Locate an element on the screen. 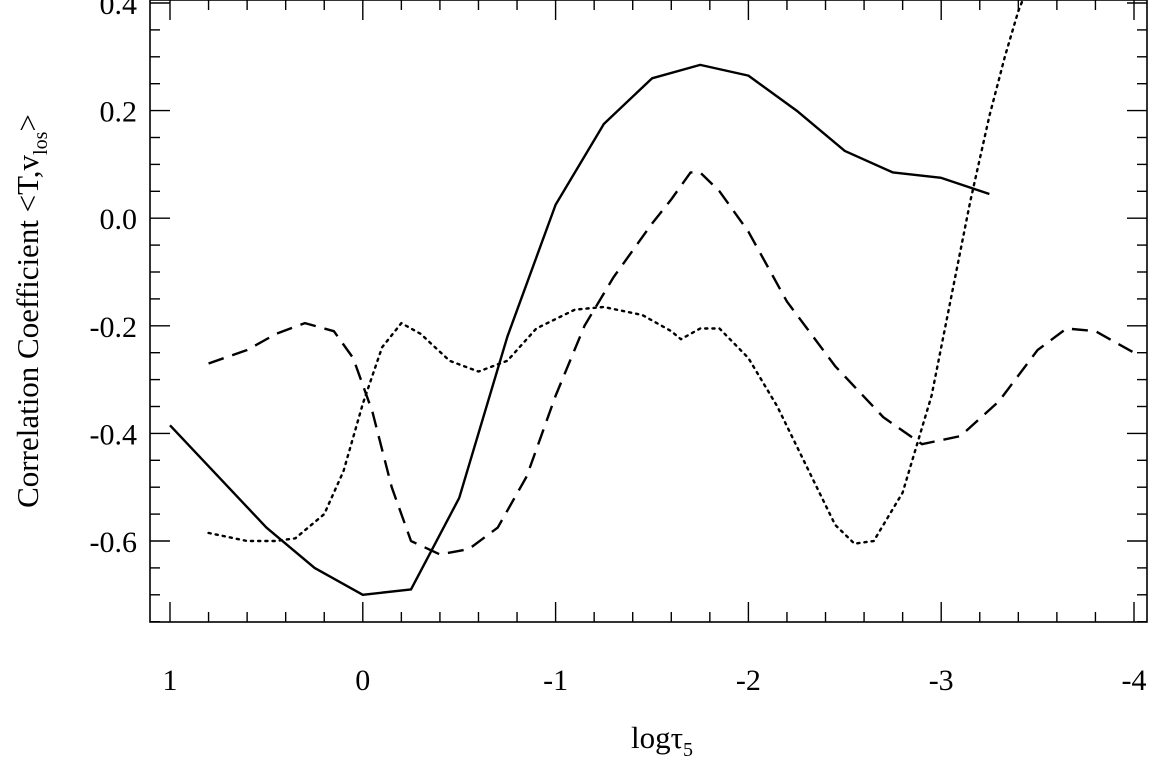 This screenshot has height=762, width=1156. x-tick-label: -2 is located at coordinates (748, 680).